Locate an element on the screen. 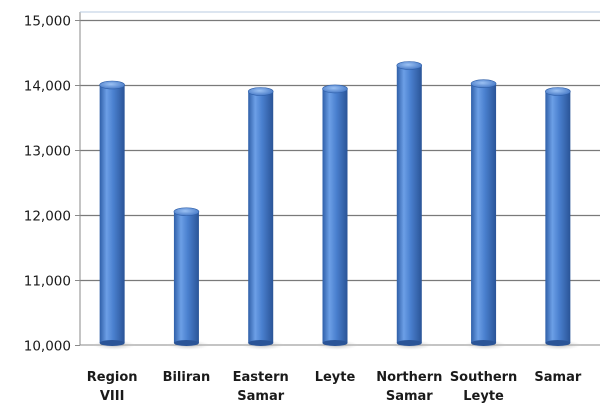 This screenshot has height=411, width=603. y-tick-label: 13,000 is located at coordinates (47, 152).